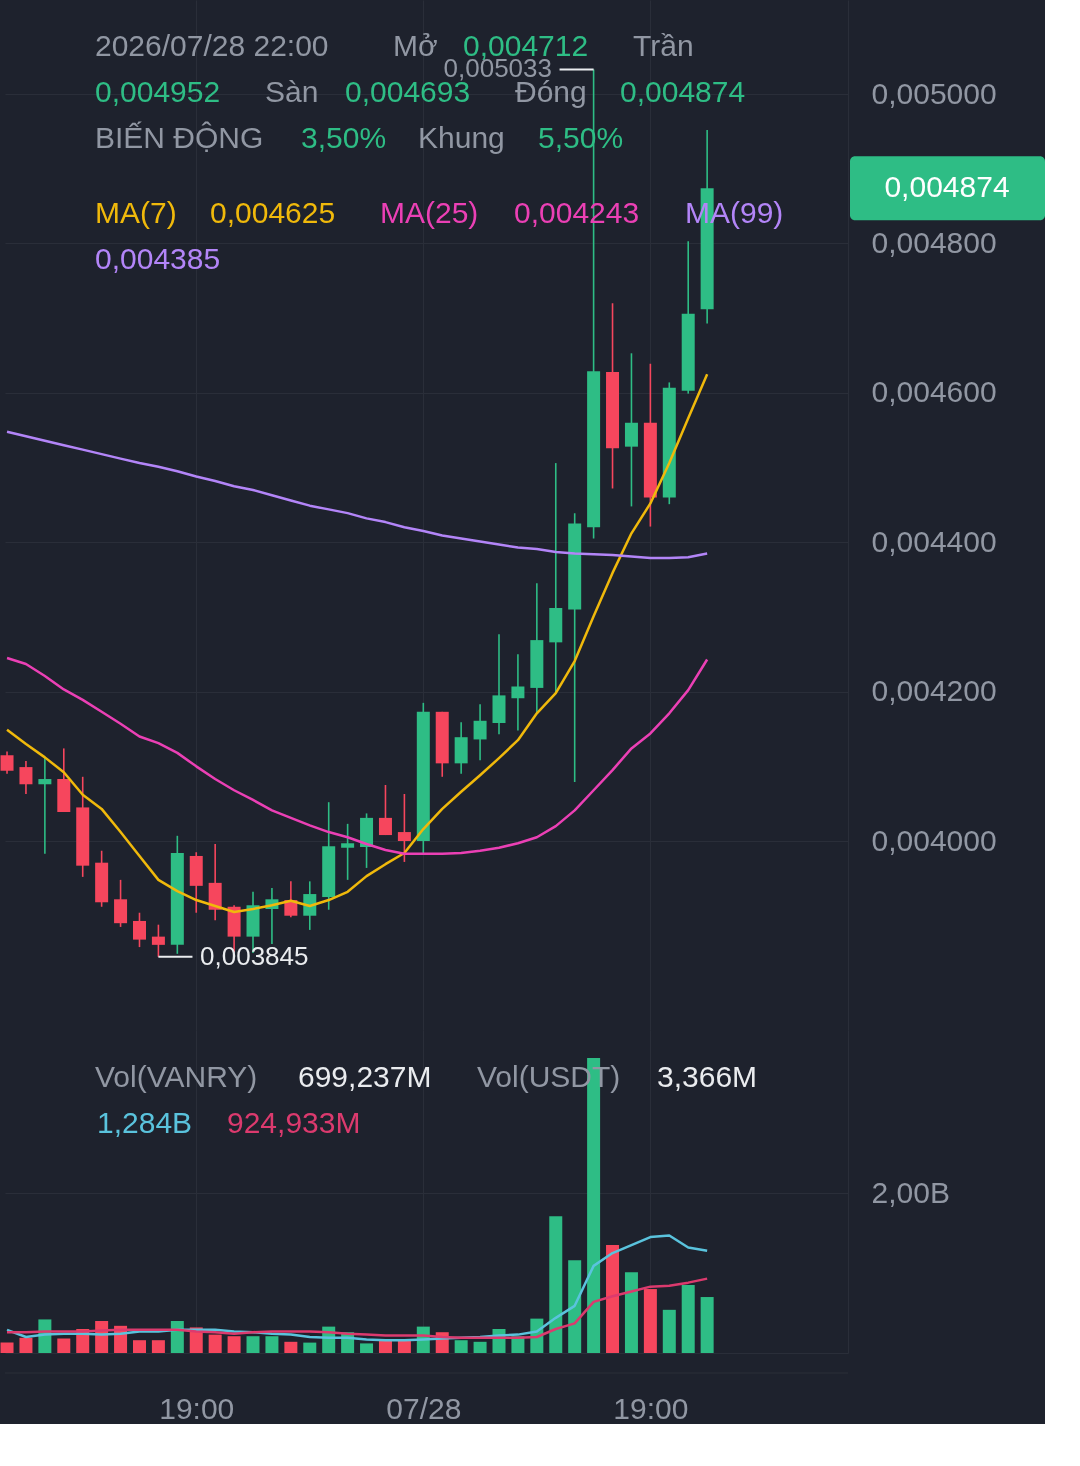 Image resolution: width=1080 pixels, height=1466 pixels. Describe the element at coordinates (176, 1076) in the screenshot. I see `annotation: Vol(VANRY)` at that location.